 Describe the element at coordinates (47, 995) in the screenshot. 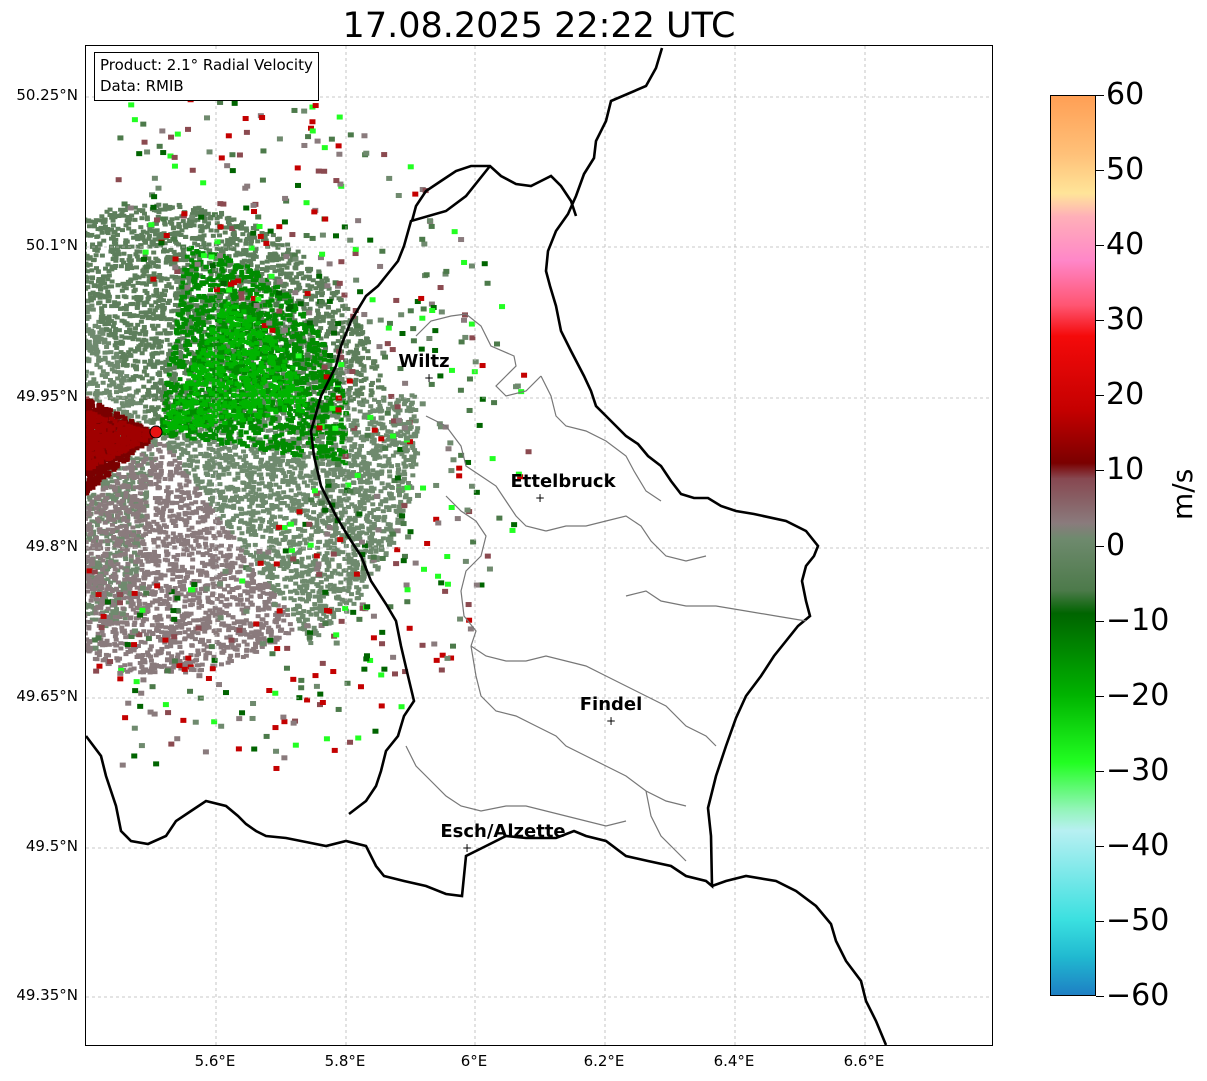

I see `lat-label-49-35: 49.35°N` at that location.